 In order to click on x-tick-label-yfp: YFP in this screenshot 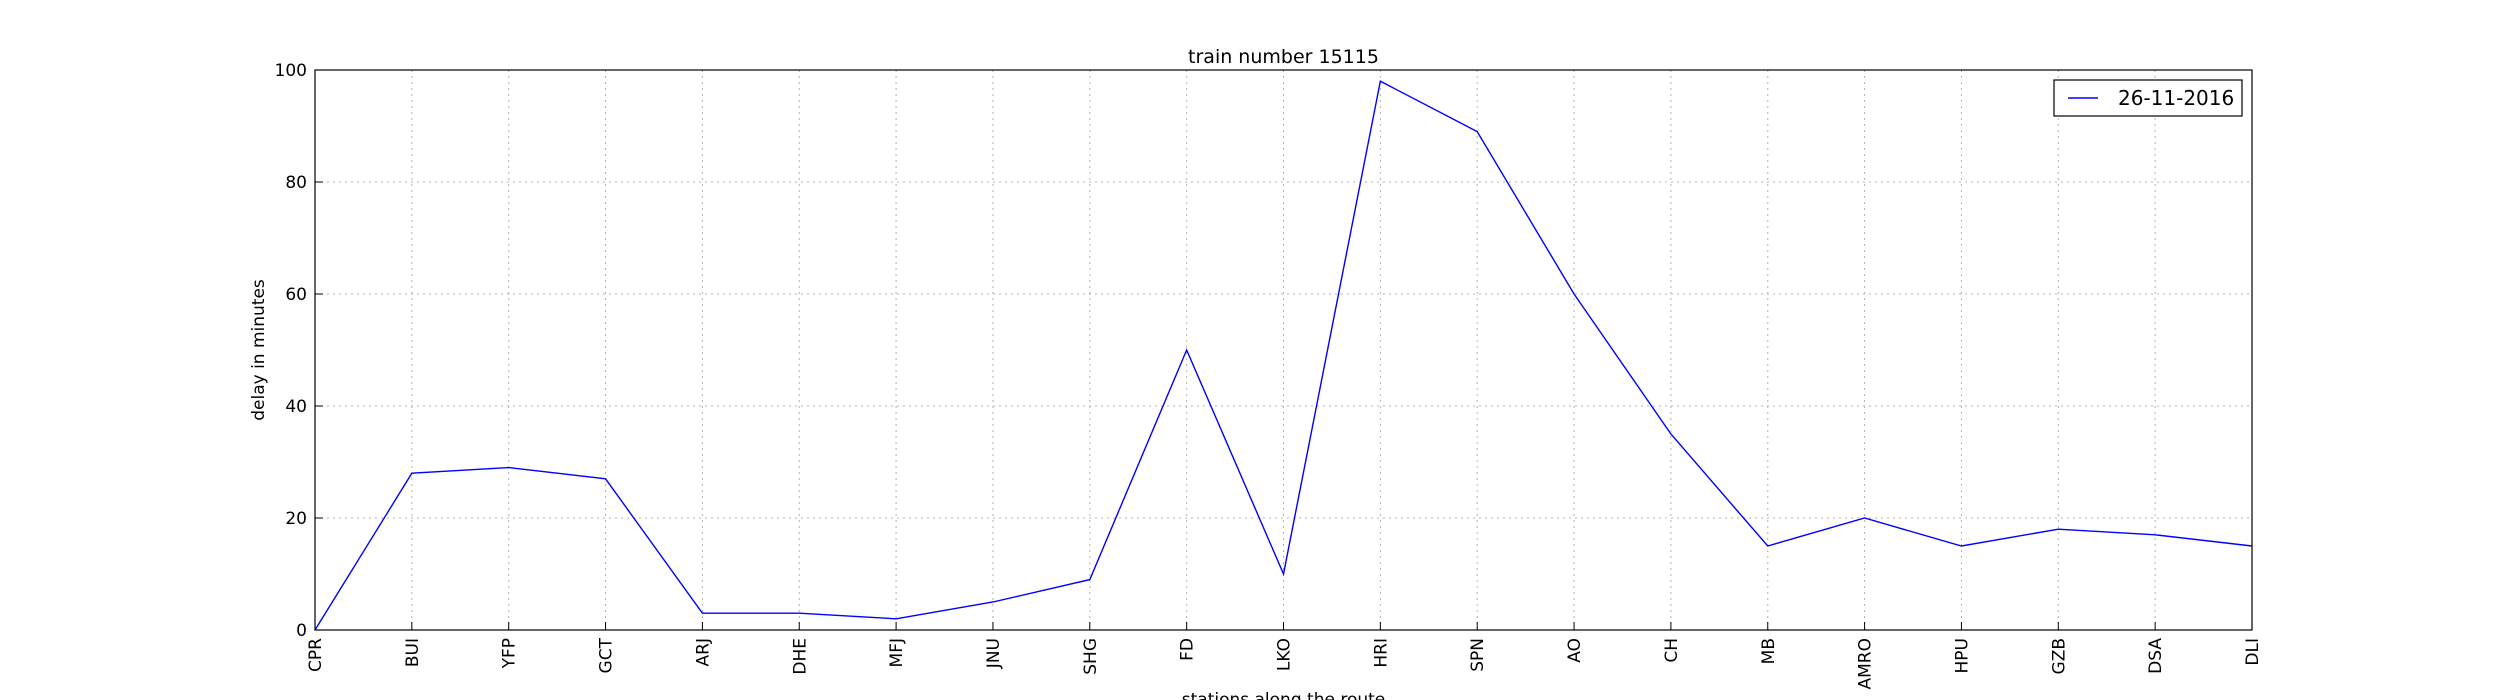, I will do `click(510, 653)`.